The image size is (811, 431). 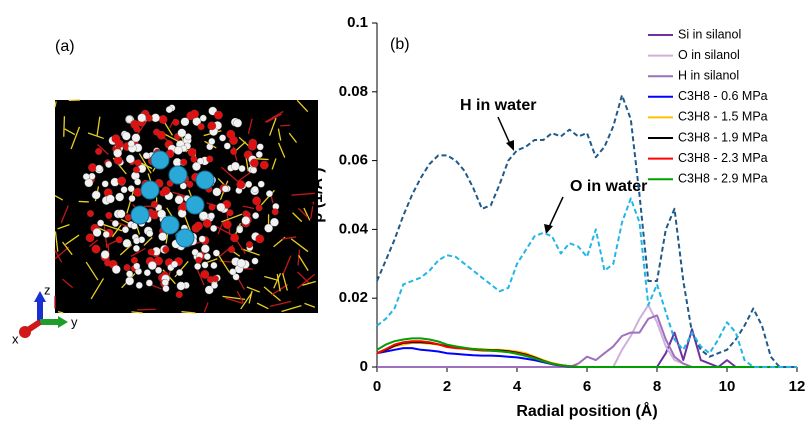 I want to click on y-arrow-head, so click(x=63, y=322).